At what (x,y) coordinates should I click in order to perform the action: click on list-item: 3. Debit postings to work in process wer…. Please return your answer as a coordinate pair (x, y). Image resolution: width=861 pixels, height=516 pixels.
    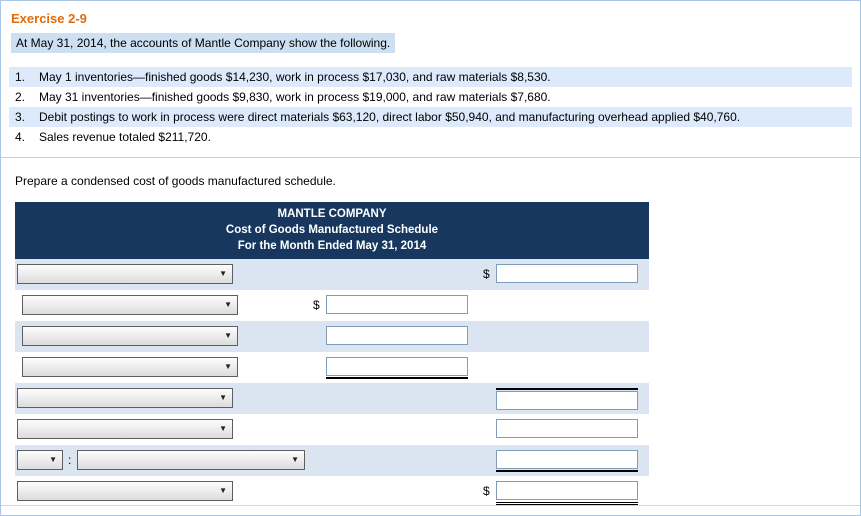
    Looking at the image, I should click on (430, 117).